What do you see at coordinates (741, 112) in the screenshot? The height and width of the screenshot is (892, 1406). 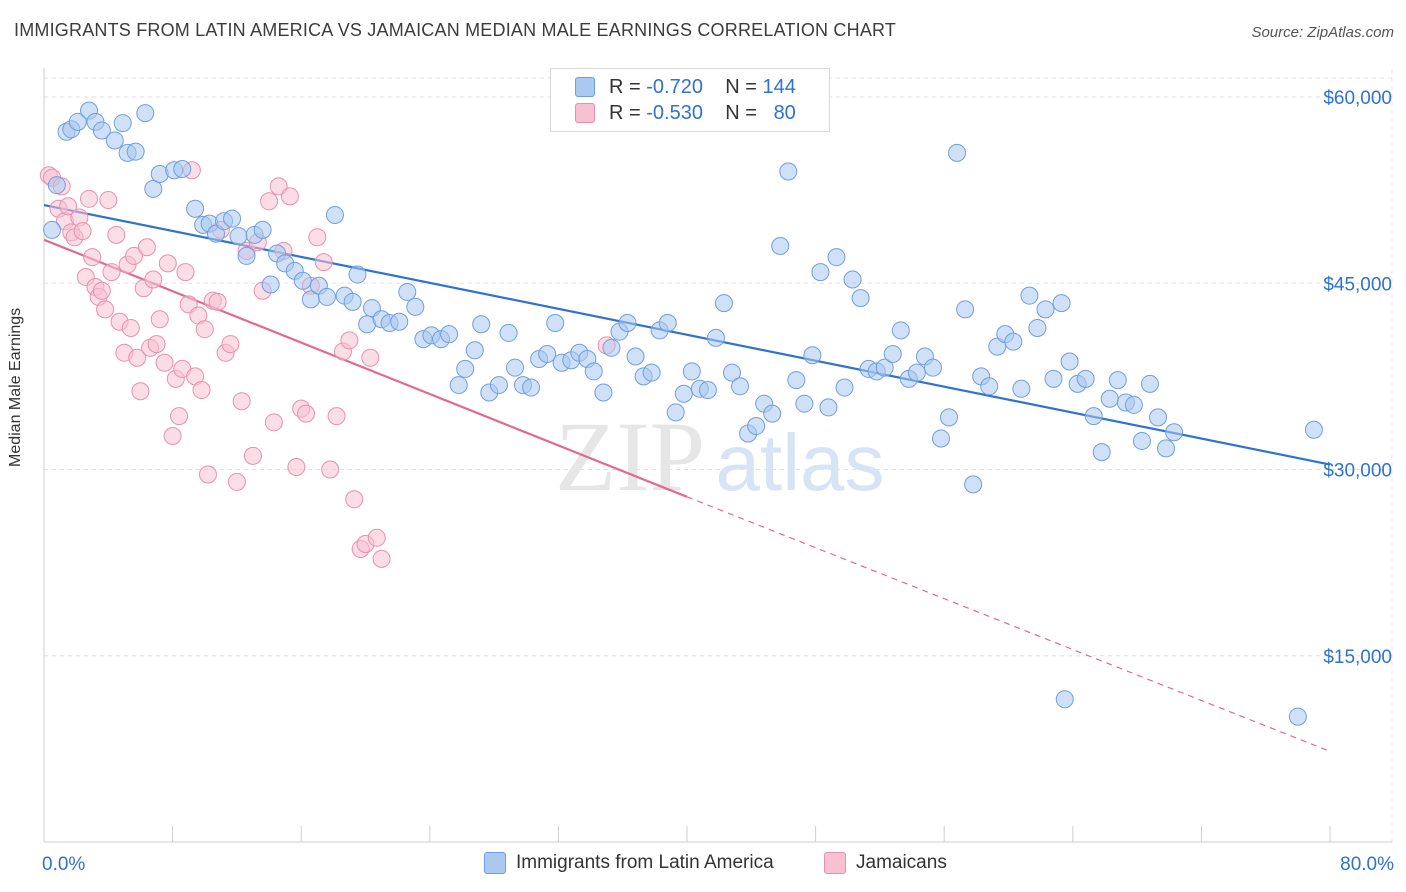 I see `legend-n-label: N =` at bounding box center [741, 112].